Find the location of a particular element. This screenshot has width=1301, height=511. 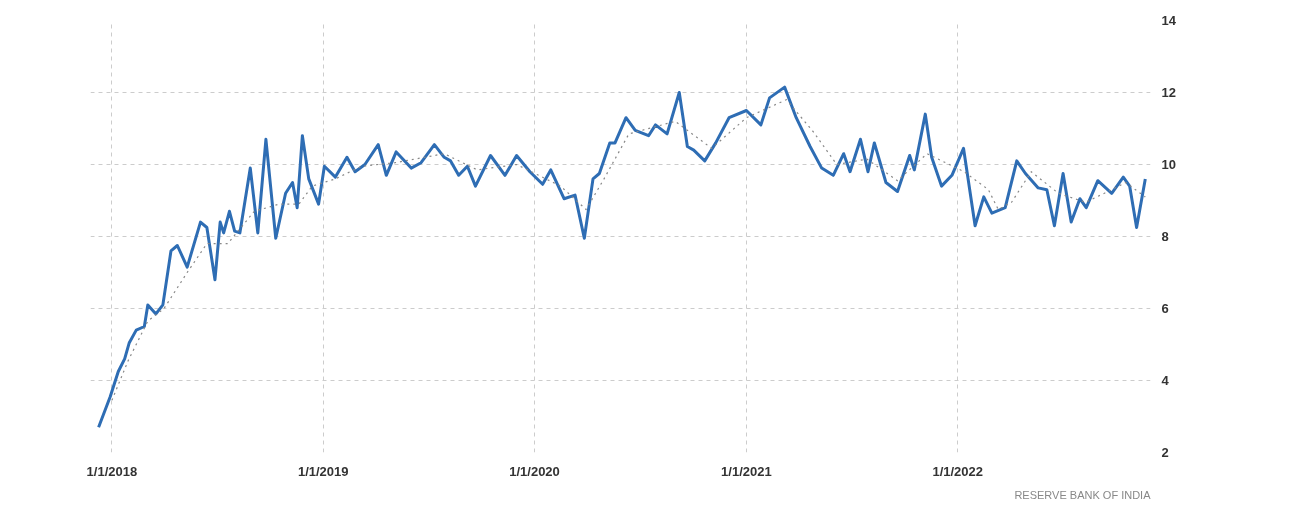

y-tick-label: 4 is located at coordinates (1165, 380).